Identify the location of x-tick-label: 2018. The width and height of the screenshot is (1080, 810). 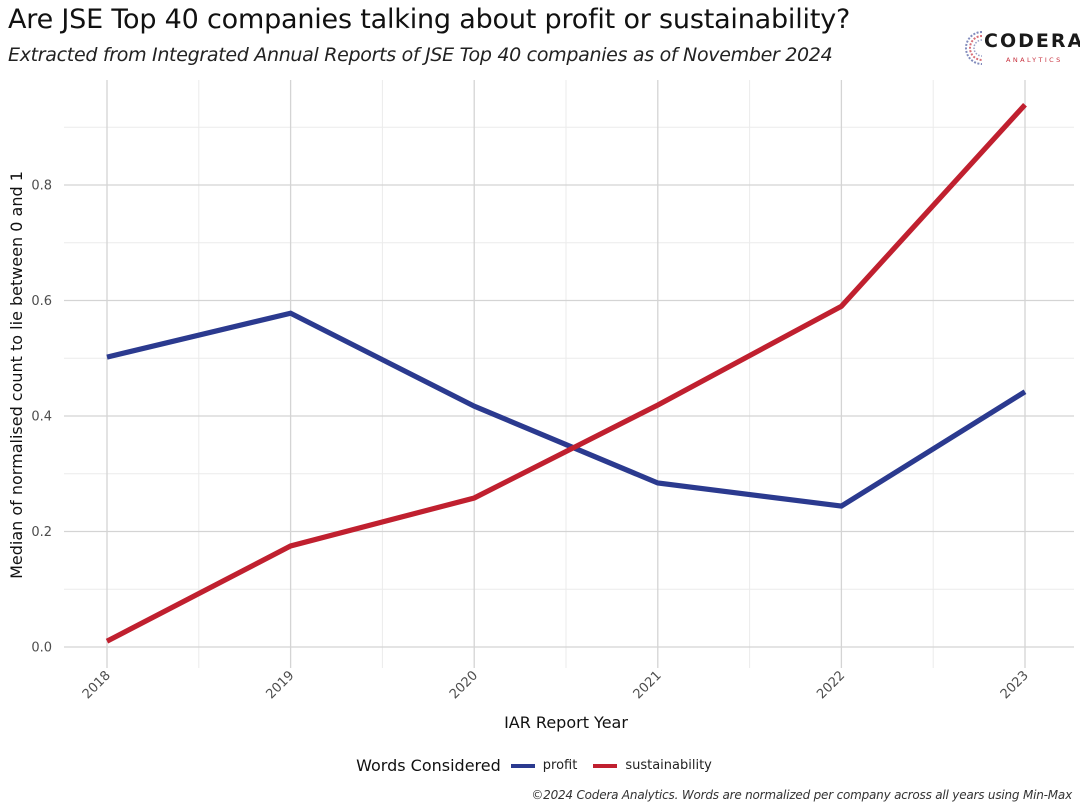
(97, 685).